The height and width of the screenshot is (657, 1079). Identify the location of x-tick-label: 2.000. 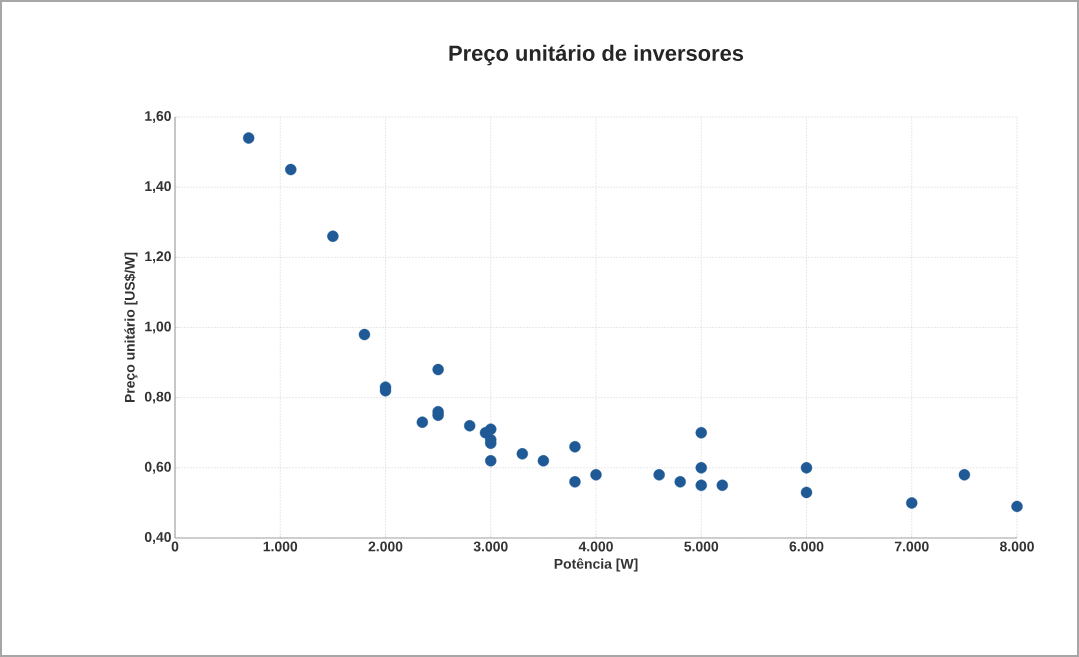
(385, 546).